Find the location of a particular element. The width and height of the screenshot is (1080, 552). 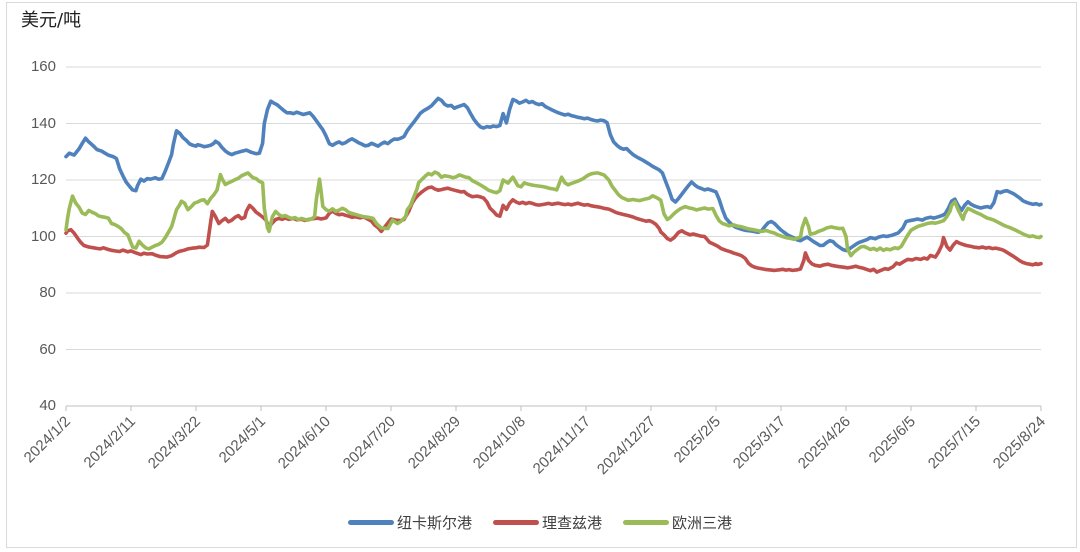

legend: 纽卡斯尔港 理查兹港 欧洲三港 is located at coordinates (540, 522).